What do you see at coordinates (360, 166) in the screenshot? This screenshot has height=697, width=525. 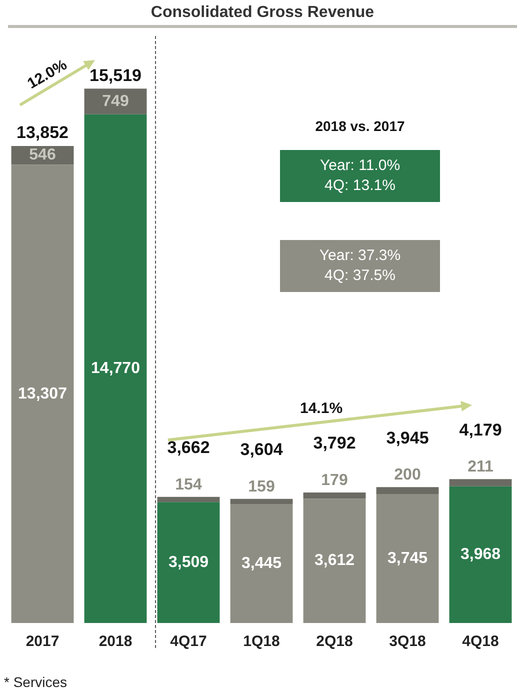 I see `annotation: Year: 11.0%` at bounding box center [360, 166].